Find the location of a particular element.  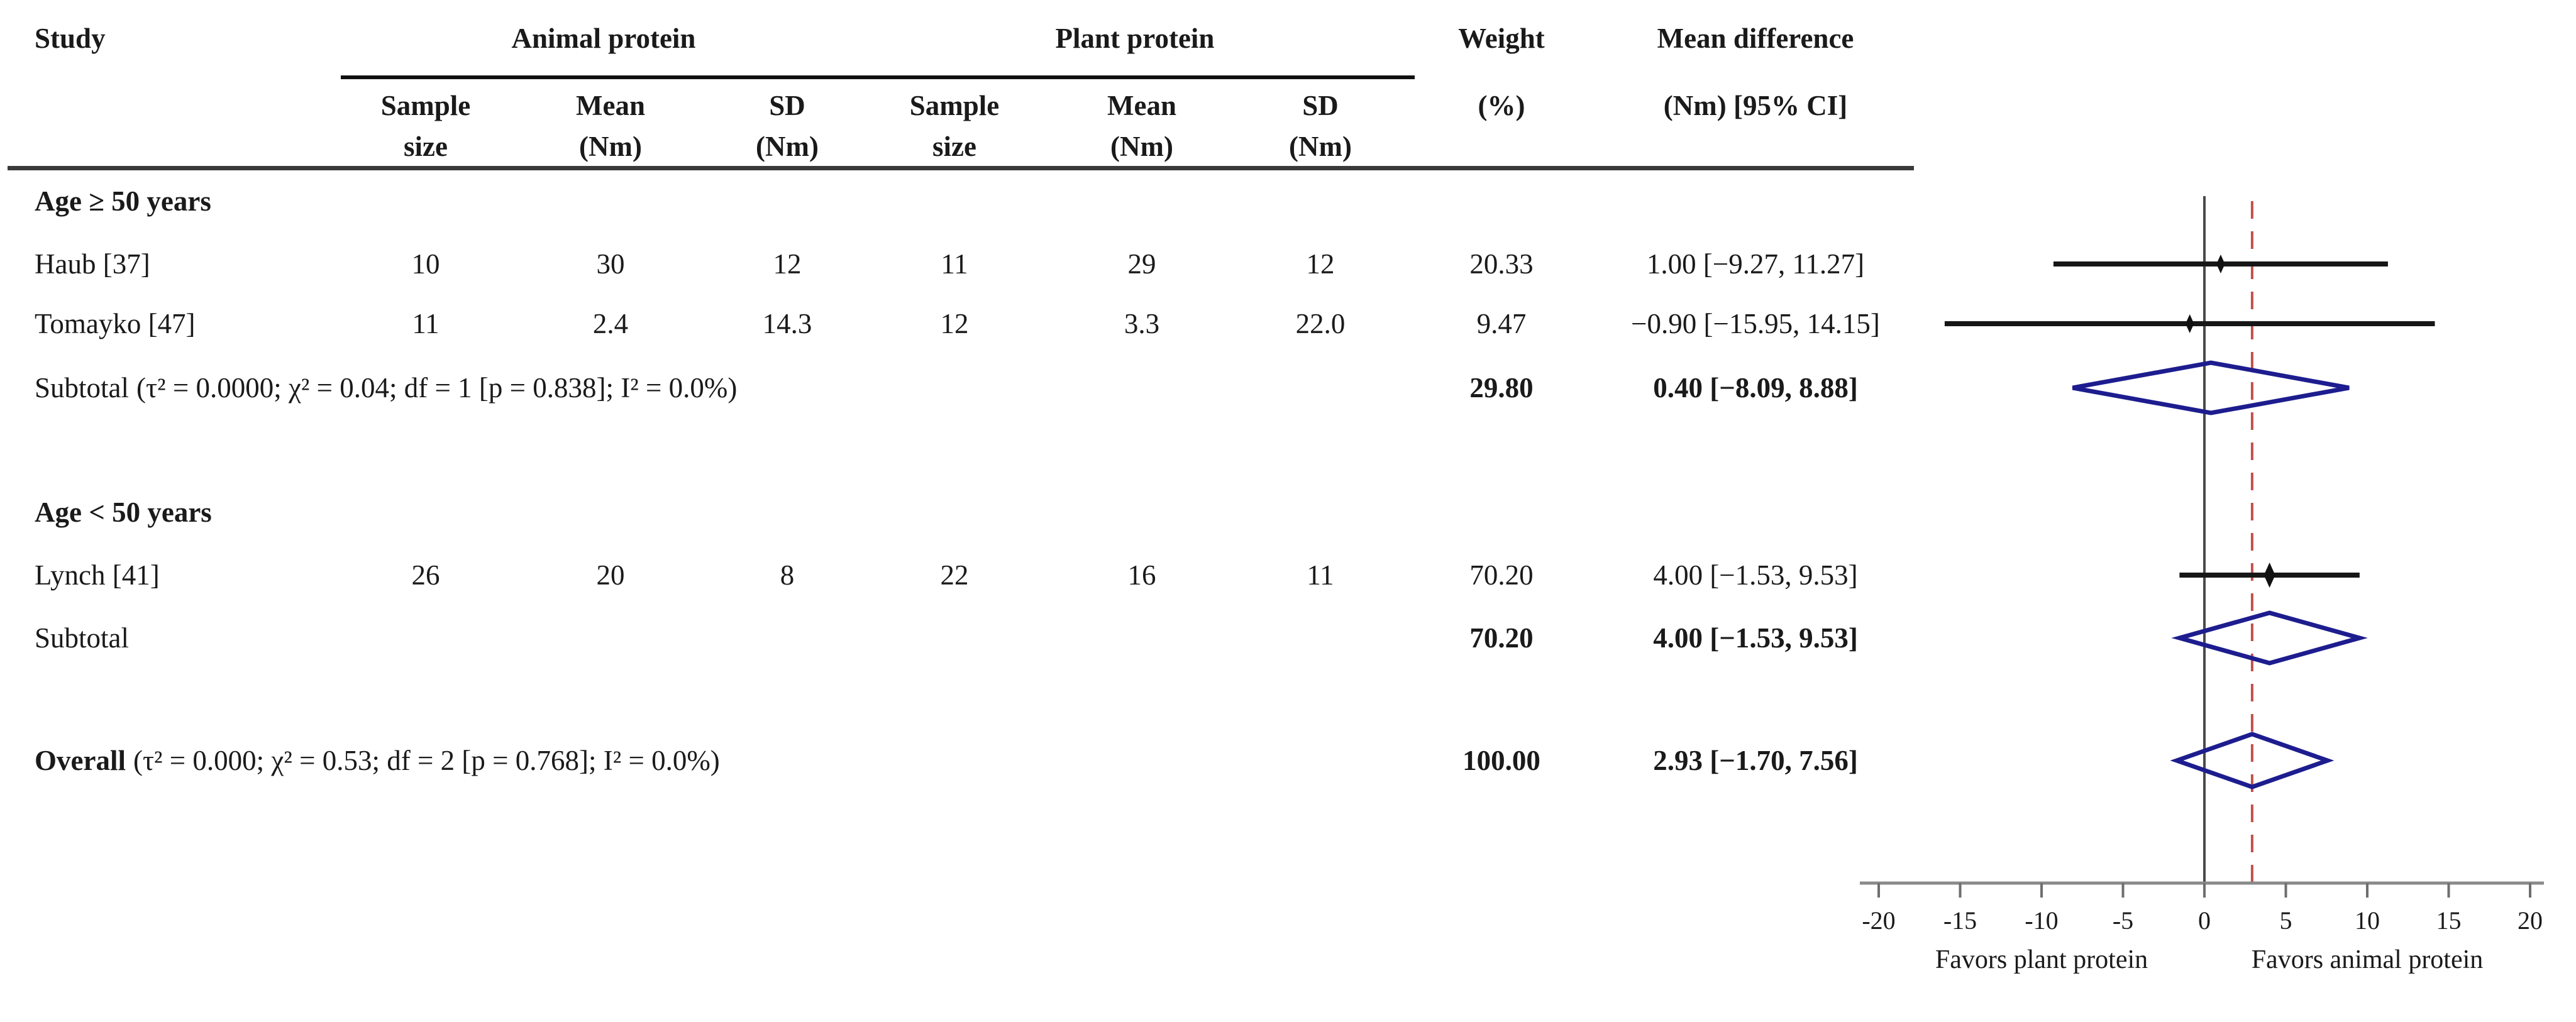

plant-n: 12 is located at coordinates (954, 323).